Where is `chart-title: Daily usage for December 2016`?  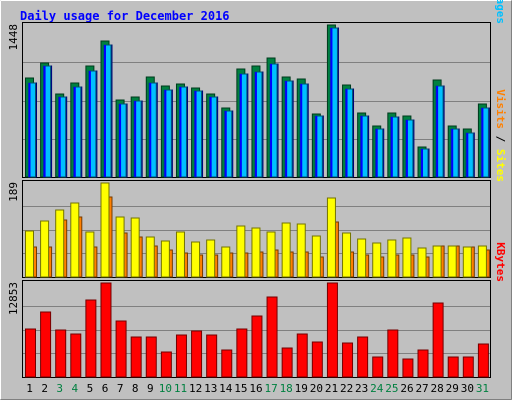 chart-title: Daily usage for December 2016 is located at coordinates (125, 16).